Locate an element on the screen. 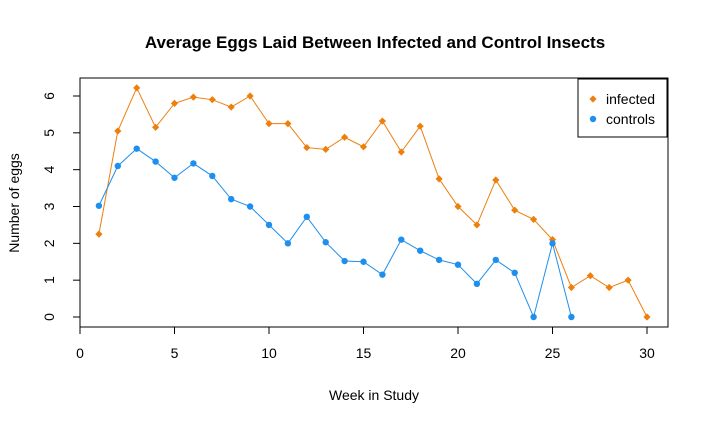 This screenshot has height=425, width=710. y-axis: 0 1 2 3 4 5 6 is located at coordinates (61, 206).